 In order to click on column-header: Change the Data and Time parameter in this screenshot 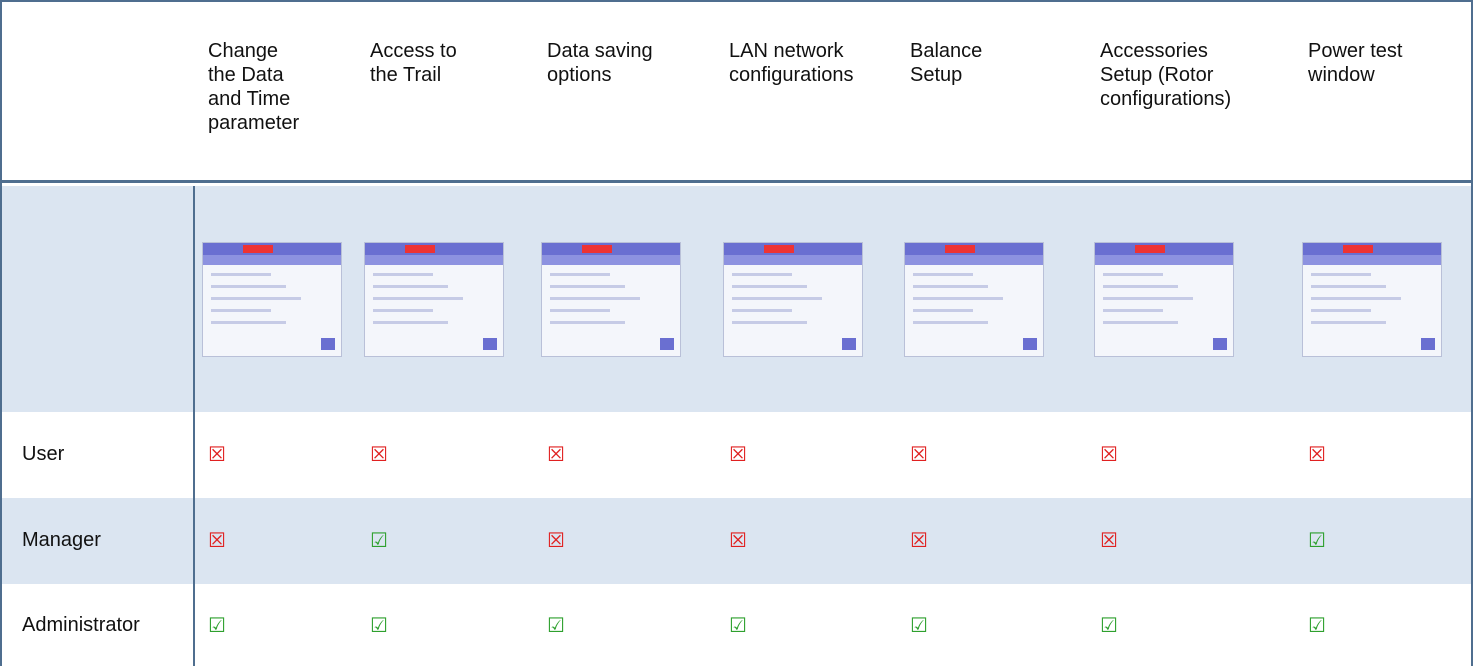, I will do `click(253, 87)`.